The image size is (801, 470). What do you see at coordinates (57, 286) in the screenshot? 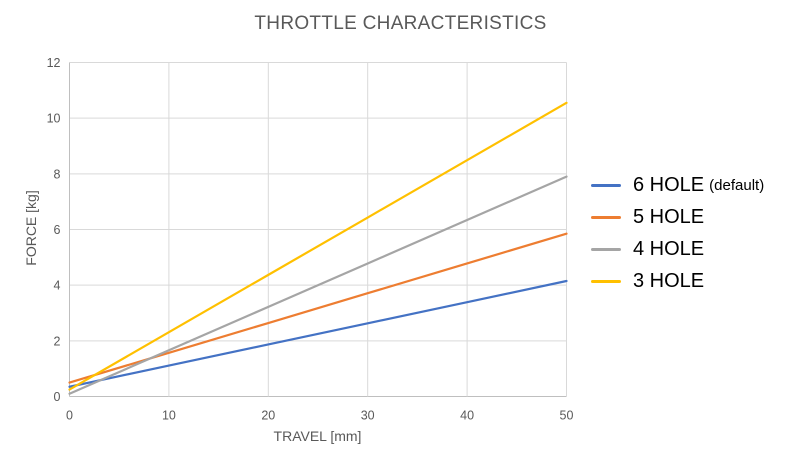
I see `y-tick-label-4: 4` at bounding box center [57, 286].